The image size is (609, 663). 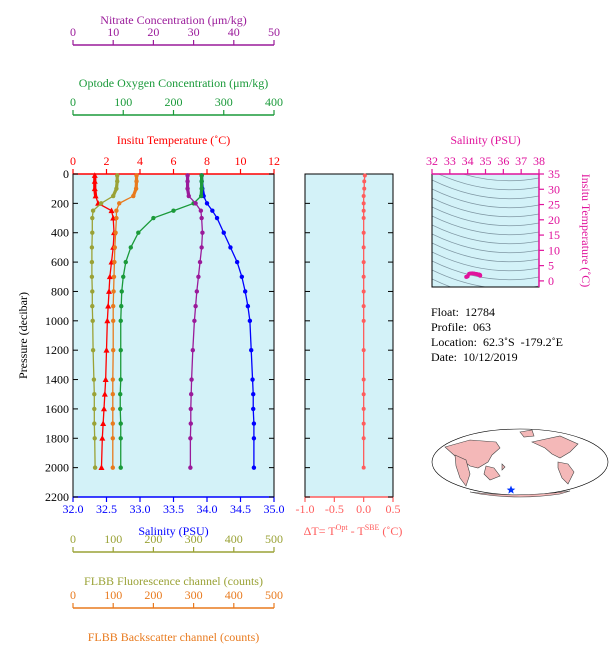 I want to click on backscatter-axis-title: FLBB Backscatter channel (counts), so click(x=174, y=637).